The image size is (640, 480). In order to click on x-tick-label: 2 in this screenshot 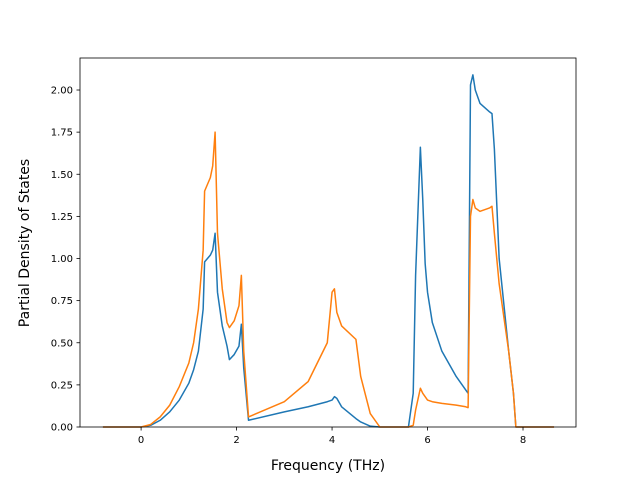, I will do `click(236, 440)`.